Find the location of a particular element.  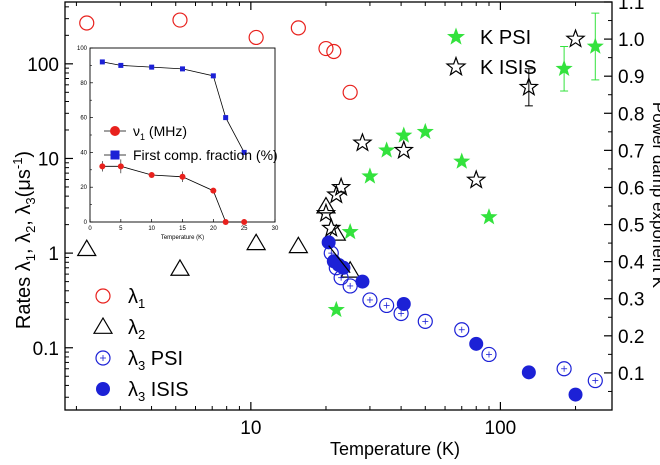

y-right-tick-label: 0.9 is located at coordinates (631, 77).